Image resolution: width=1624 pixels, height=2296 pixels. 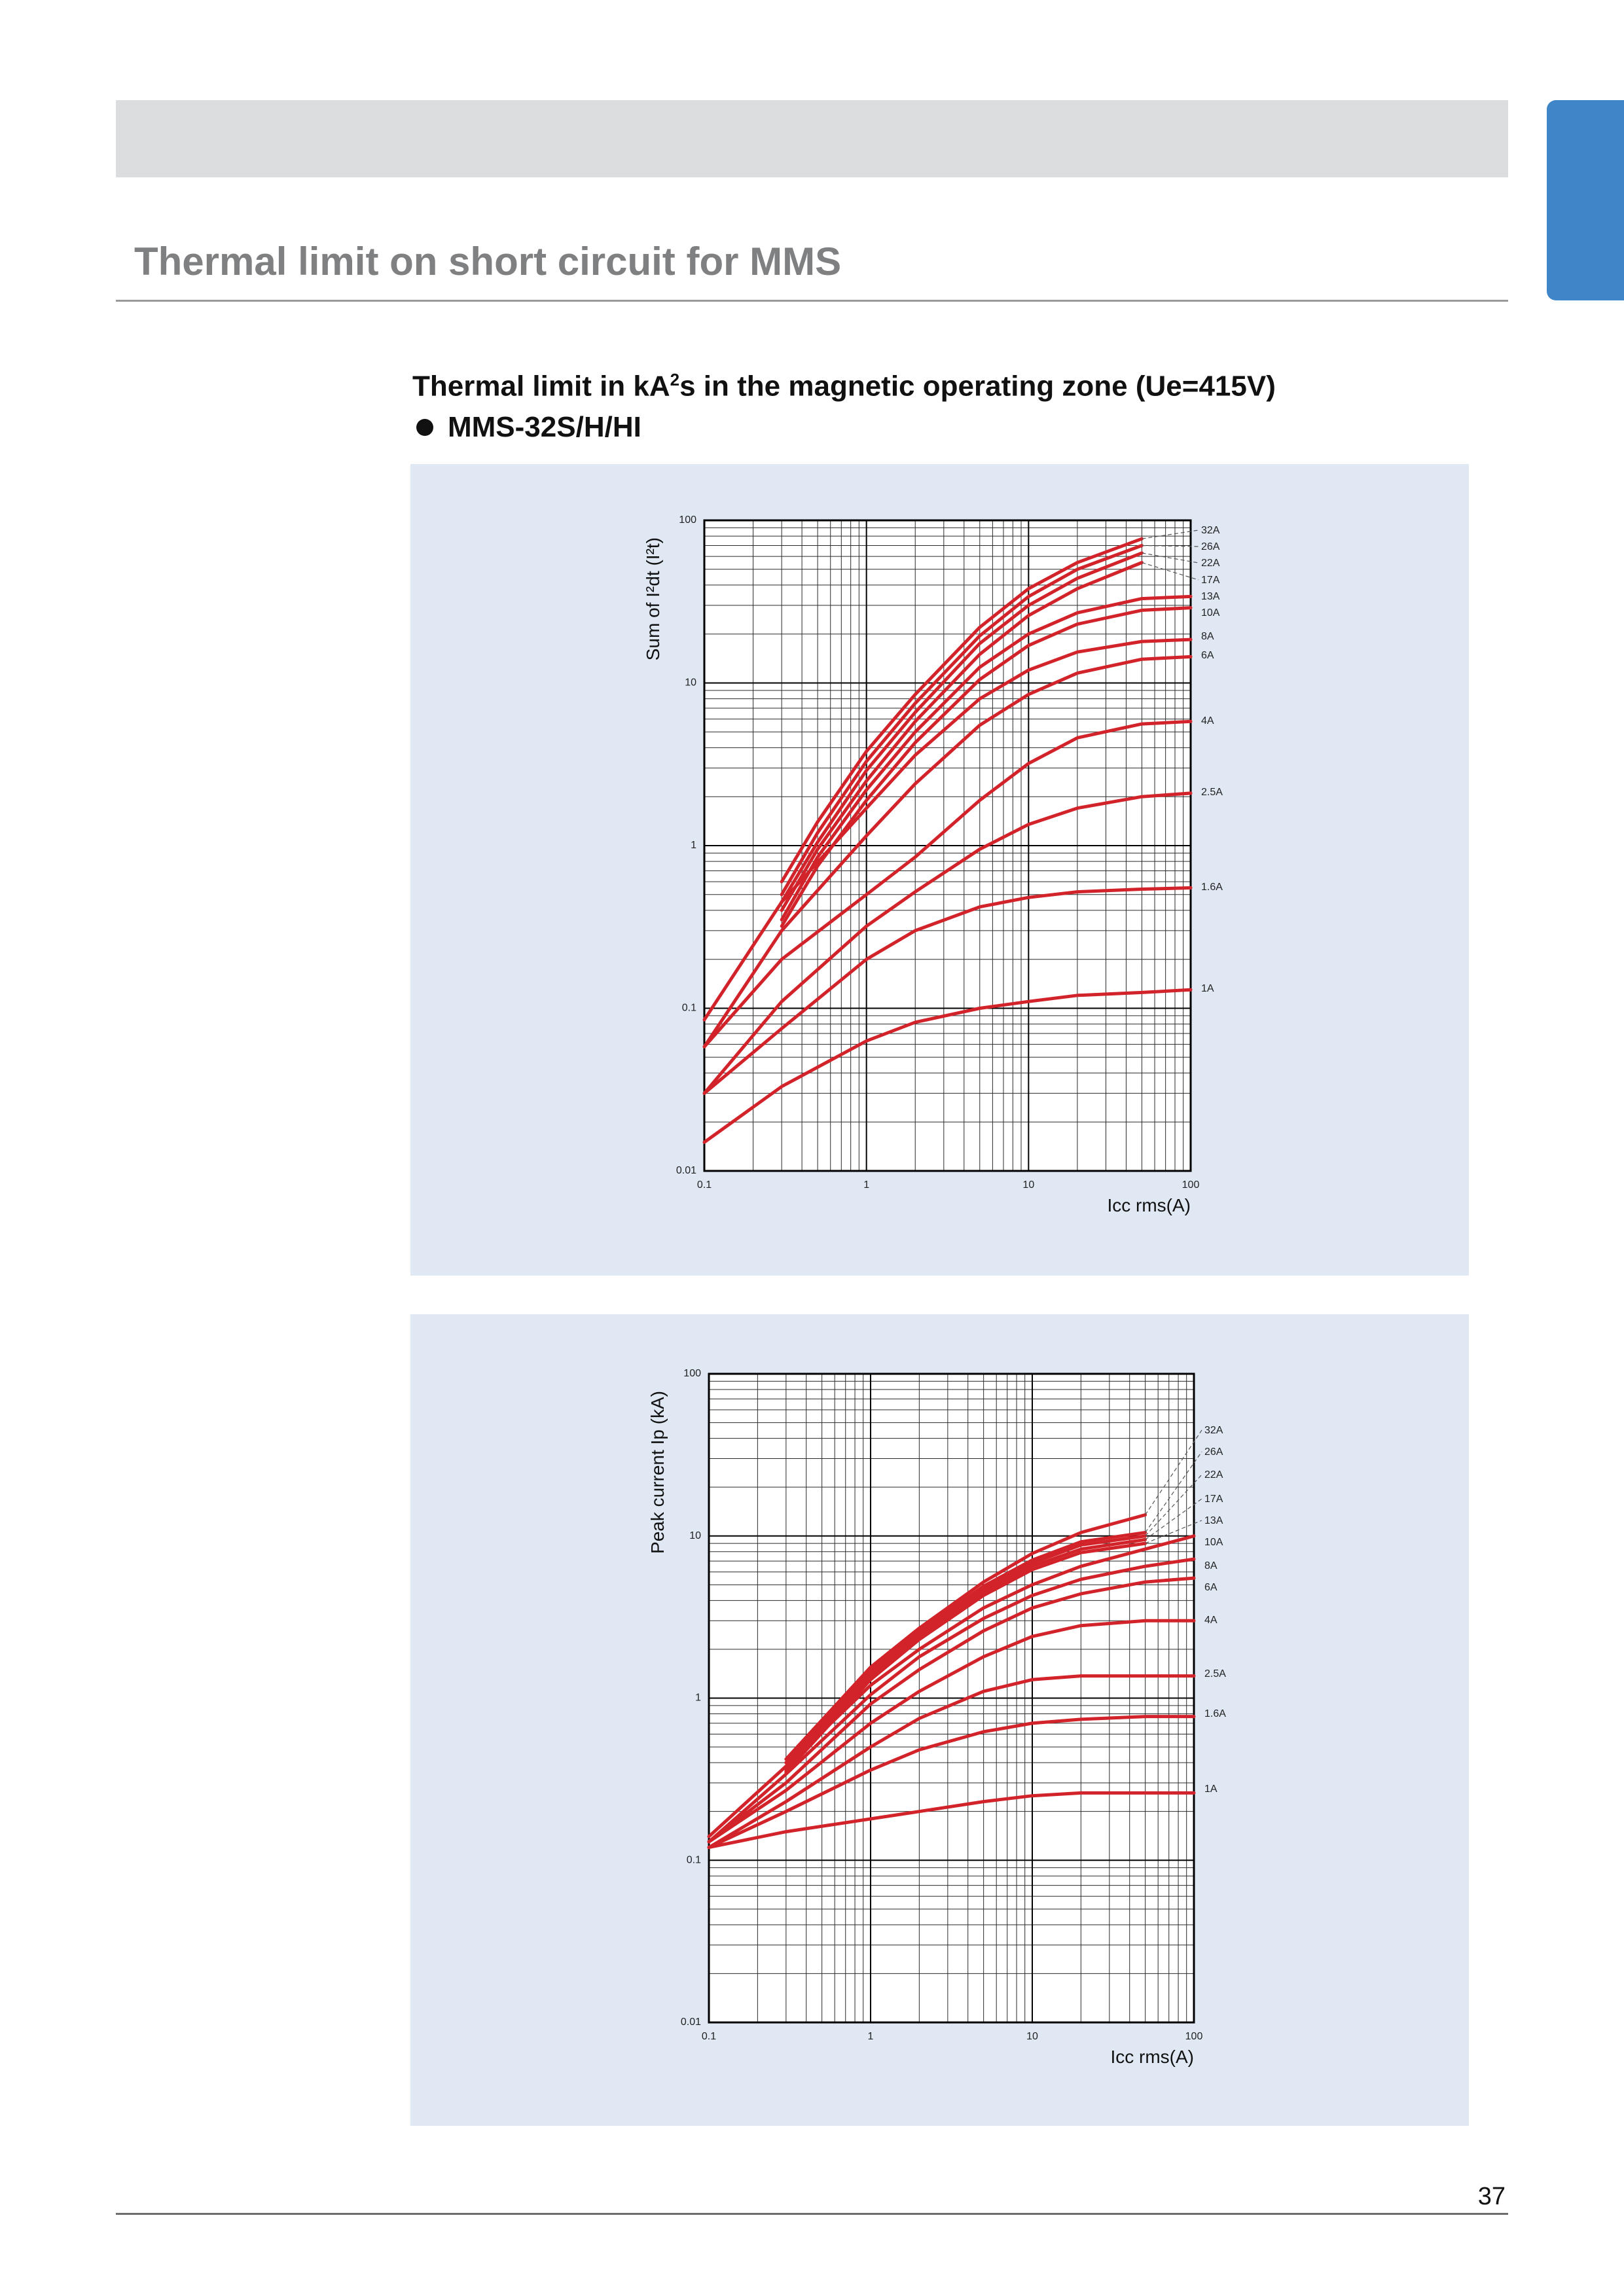 I want to click on header-band, so click(x=812, y=138).